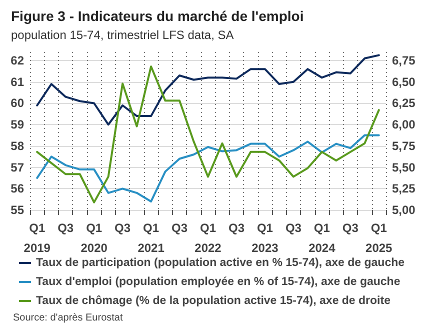  What do you see at coordinates (151, 238) in the screenshot?
I see `x-tick-label: Q1 2021` at bounding box center [151, 238].